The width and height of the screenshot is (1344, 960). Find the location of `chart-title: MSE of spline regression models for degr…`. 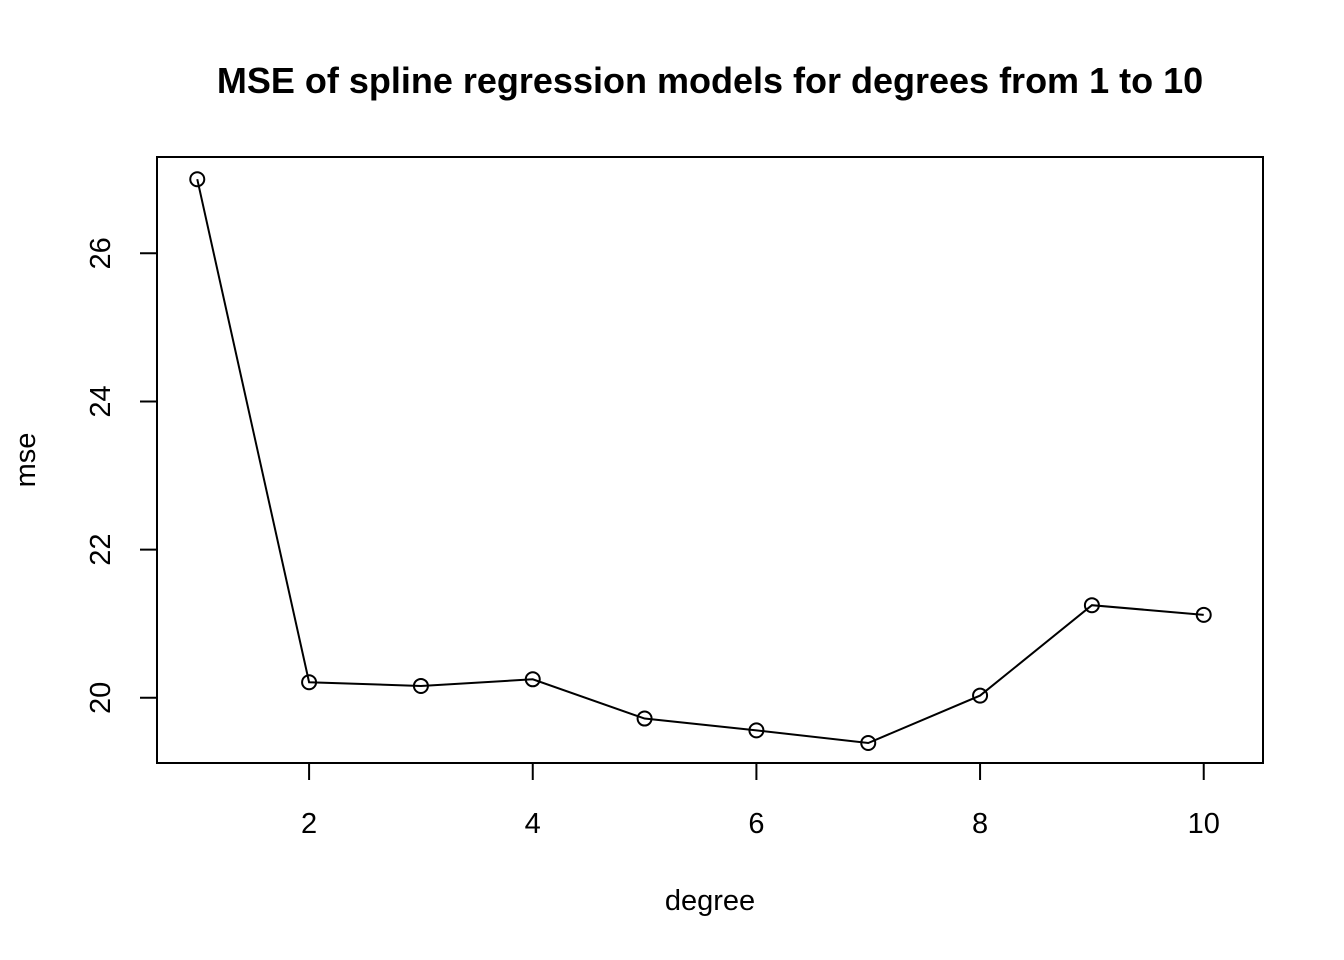

chart-title: MSE of spline regression models for degr… is located at coordinates (710, 80).